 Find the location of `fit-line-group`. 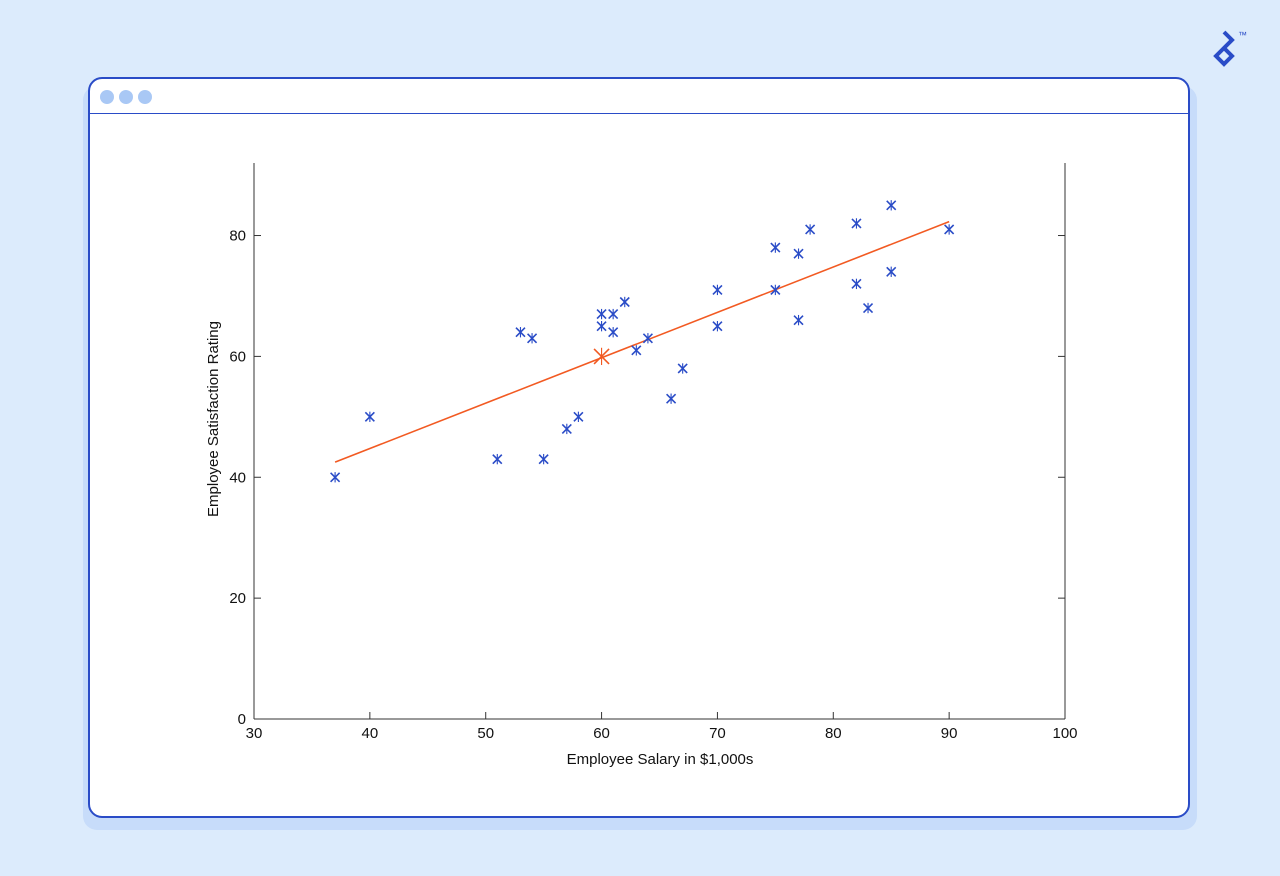

fit-line-group is located at coordinates (642, 341).